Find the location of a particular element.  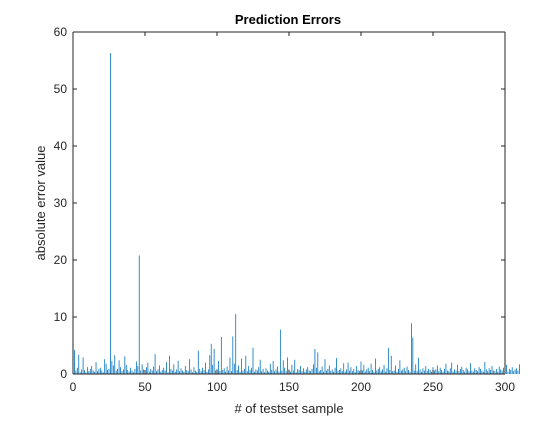

y-axis-label: absolute error value is located at coordinates (40, 203).